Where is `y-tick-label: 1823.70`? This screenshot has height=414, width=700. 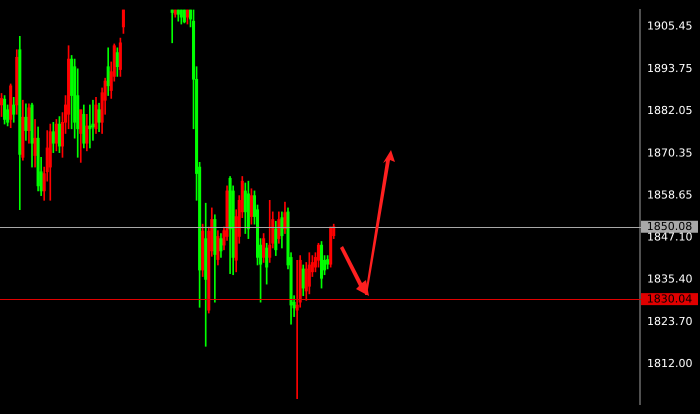
y-tick-label: 1823.70 is located at coordinates (669, 321).